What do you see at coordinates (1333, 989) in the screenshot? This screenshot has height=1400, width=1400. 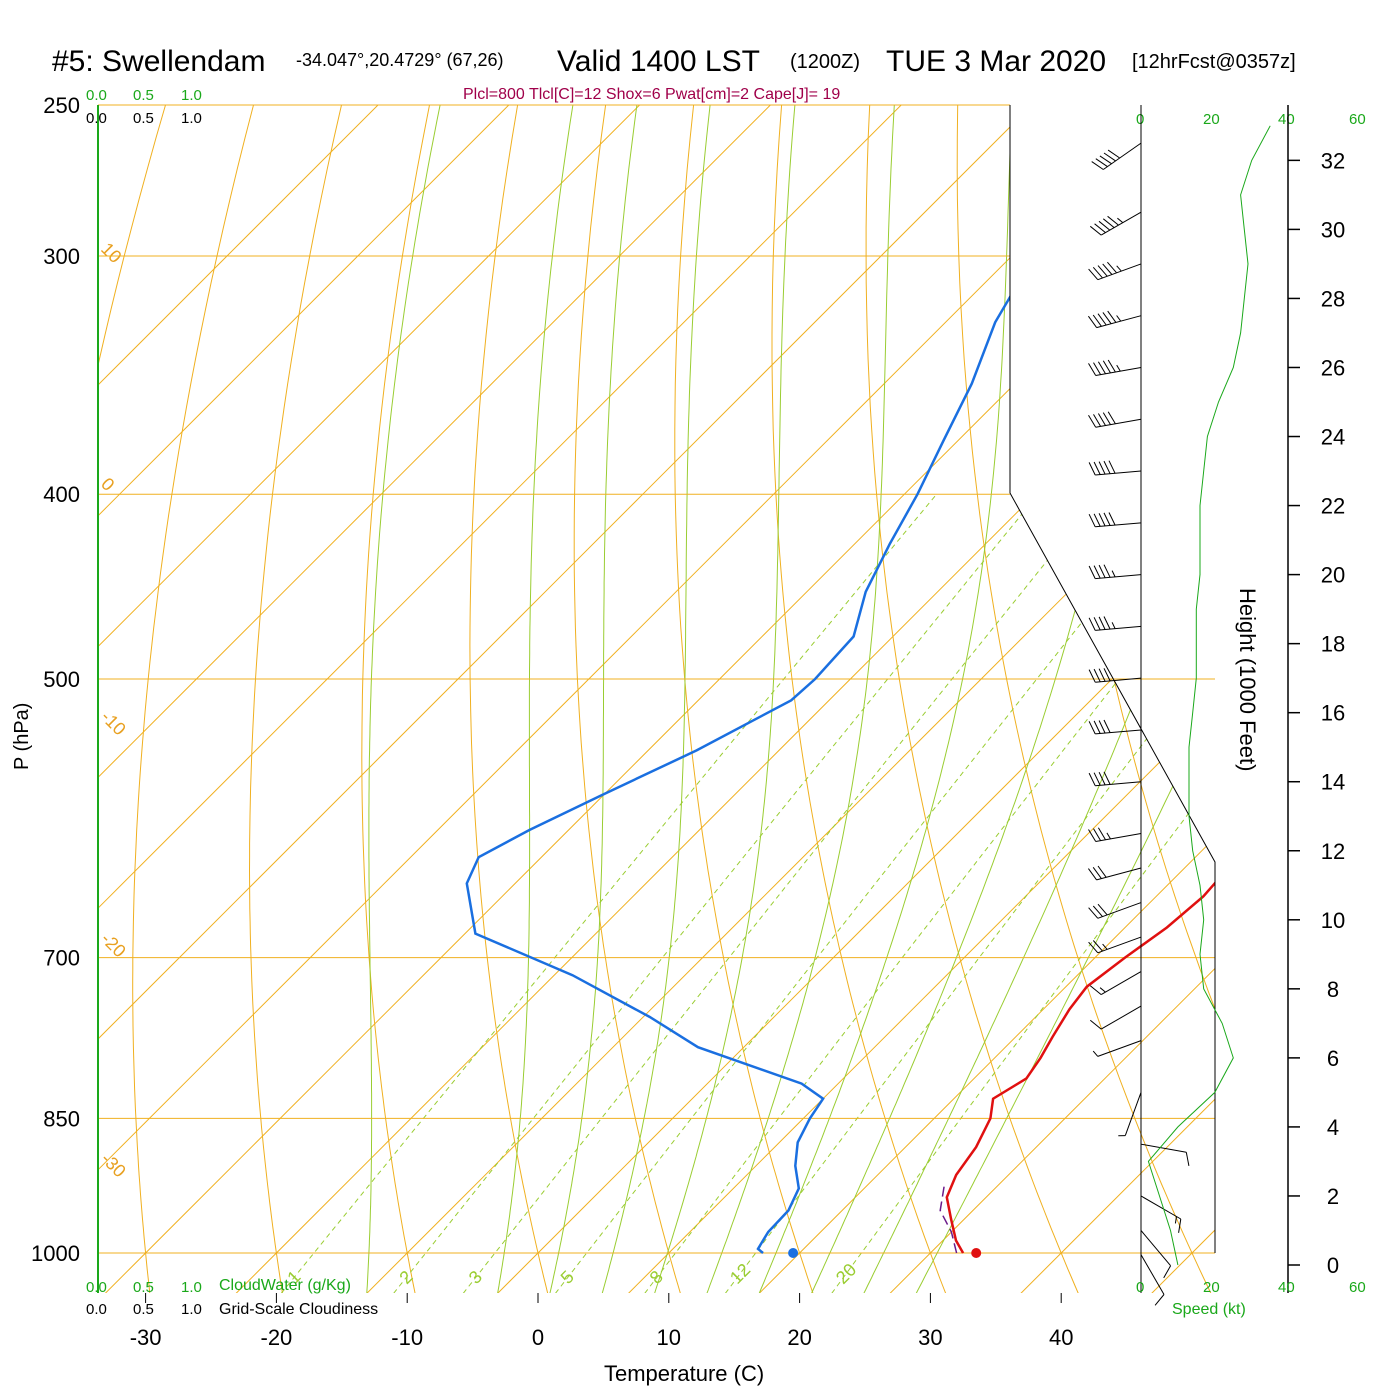 I see `height-tick-label: 8` at bounding box center [1333, 989].